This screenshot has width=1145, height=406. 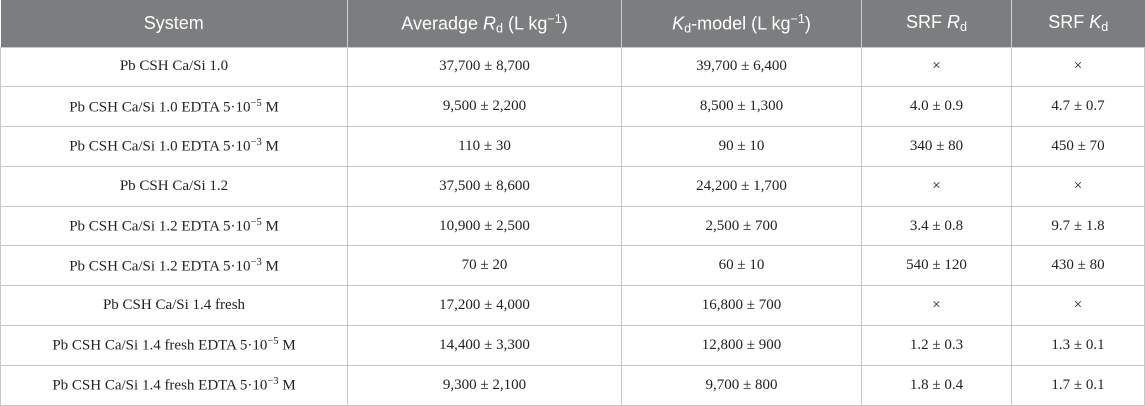 What do you see at coordinates (173, 22) in the screenshot?
I see `header-system: System` at bounding box center [173, 22].